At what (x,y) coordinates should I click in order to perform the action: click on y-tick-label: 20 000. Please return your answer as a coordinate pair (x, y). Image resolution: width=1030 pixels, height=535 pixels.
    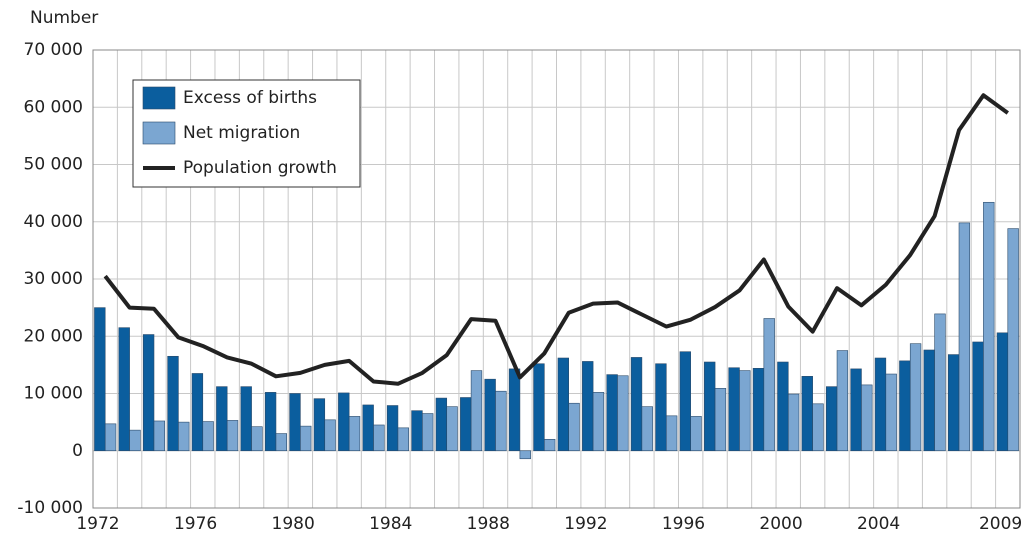
    Looking at the image, I should click on (53, 336).